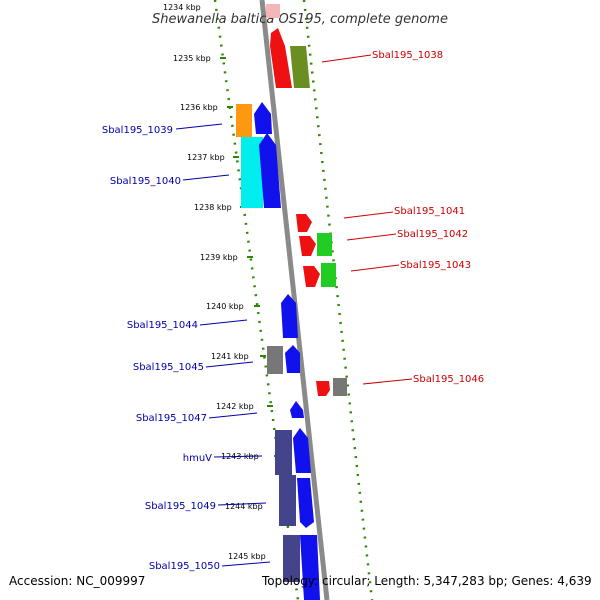  I want to click on ruler-label-1240: 1240 kbp, so click(225, 306).